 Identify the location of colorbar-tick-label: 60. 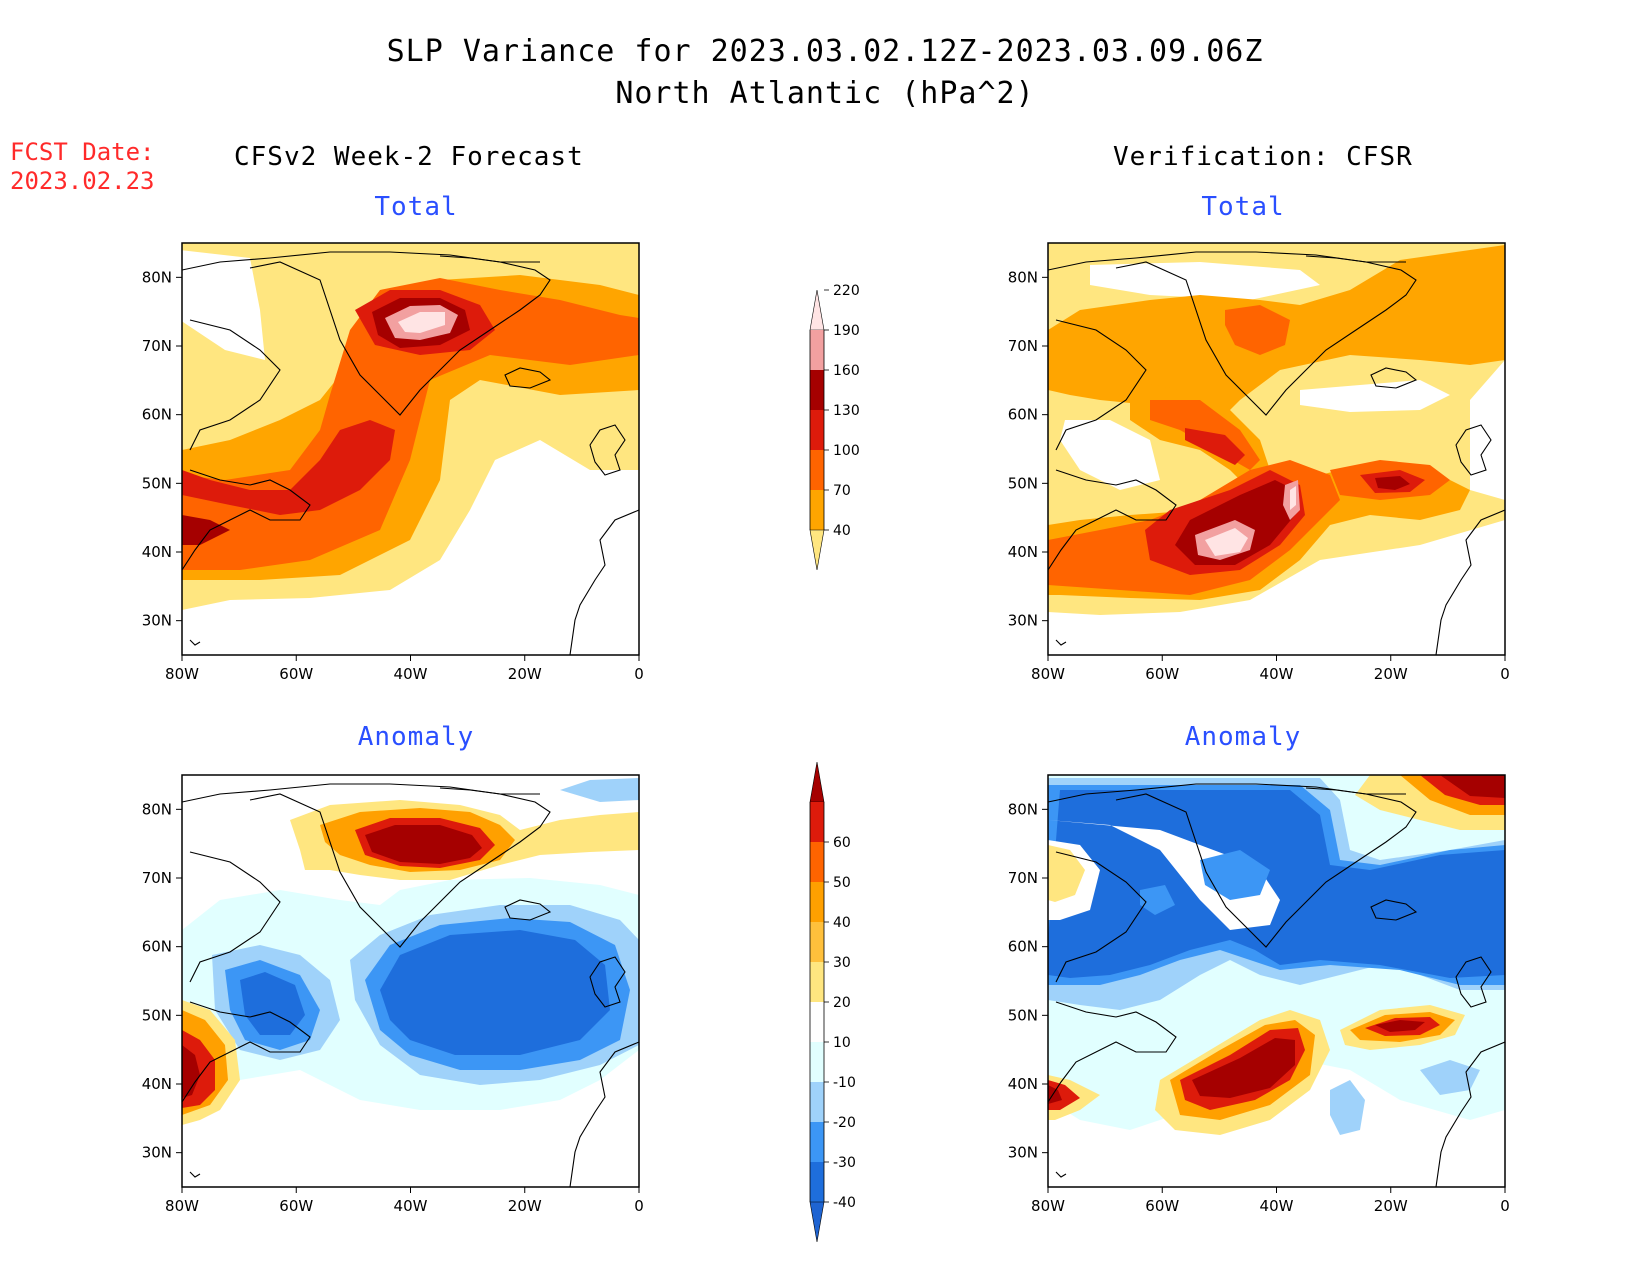
(842, 843).